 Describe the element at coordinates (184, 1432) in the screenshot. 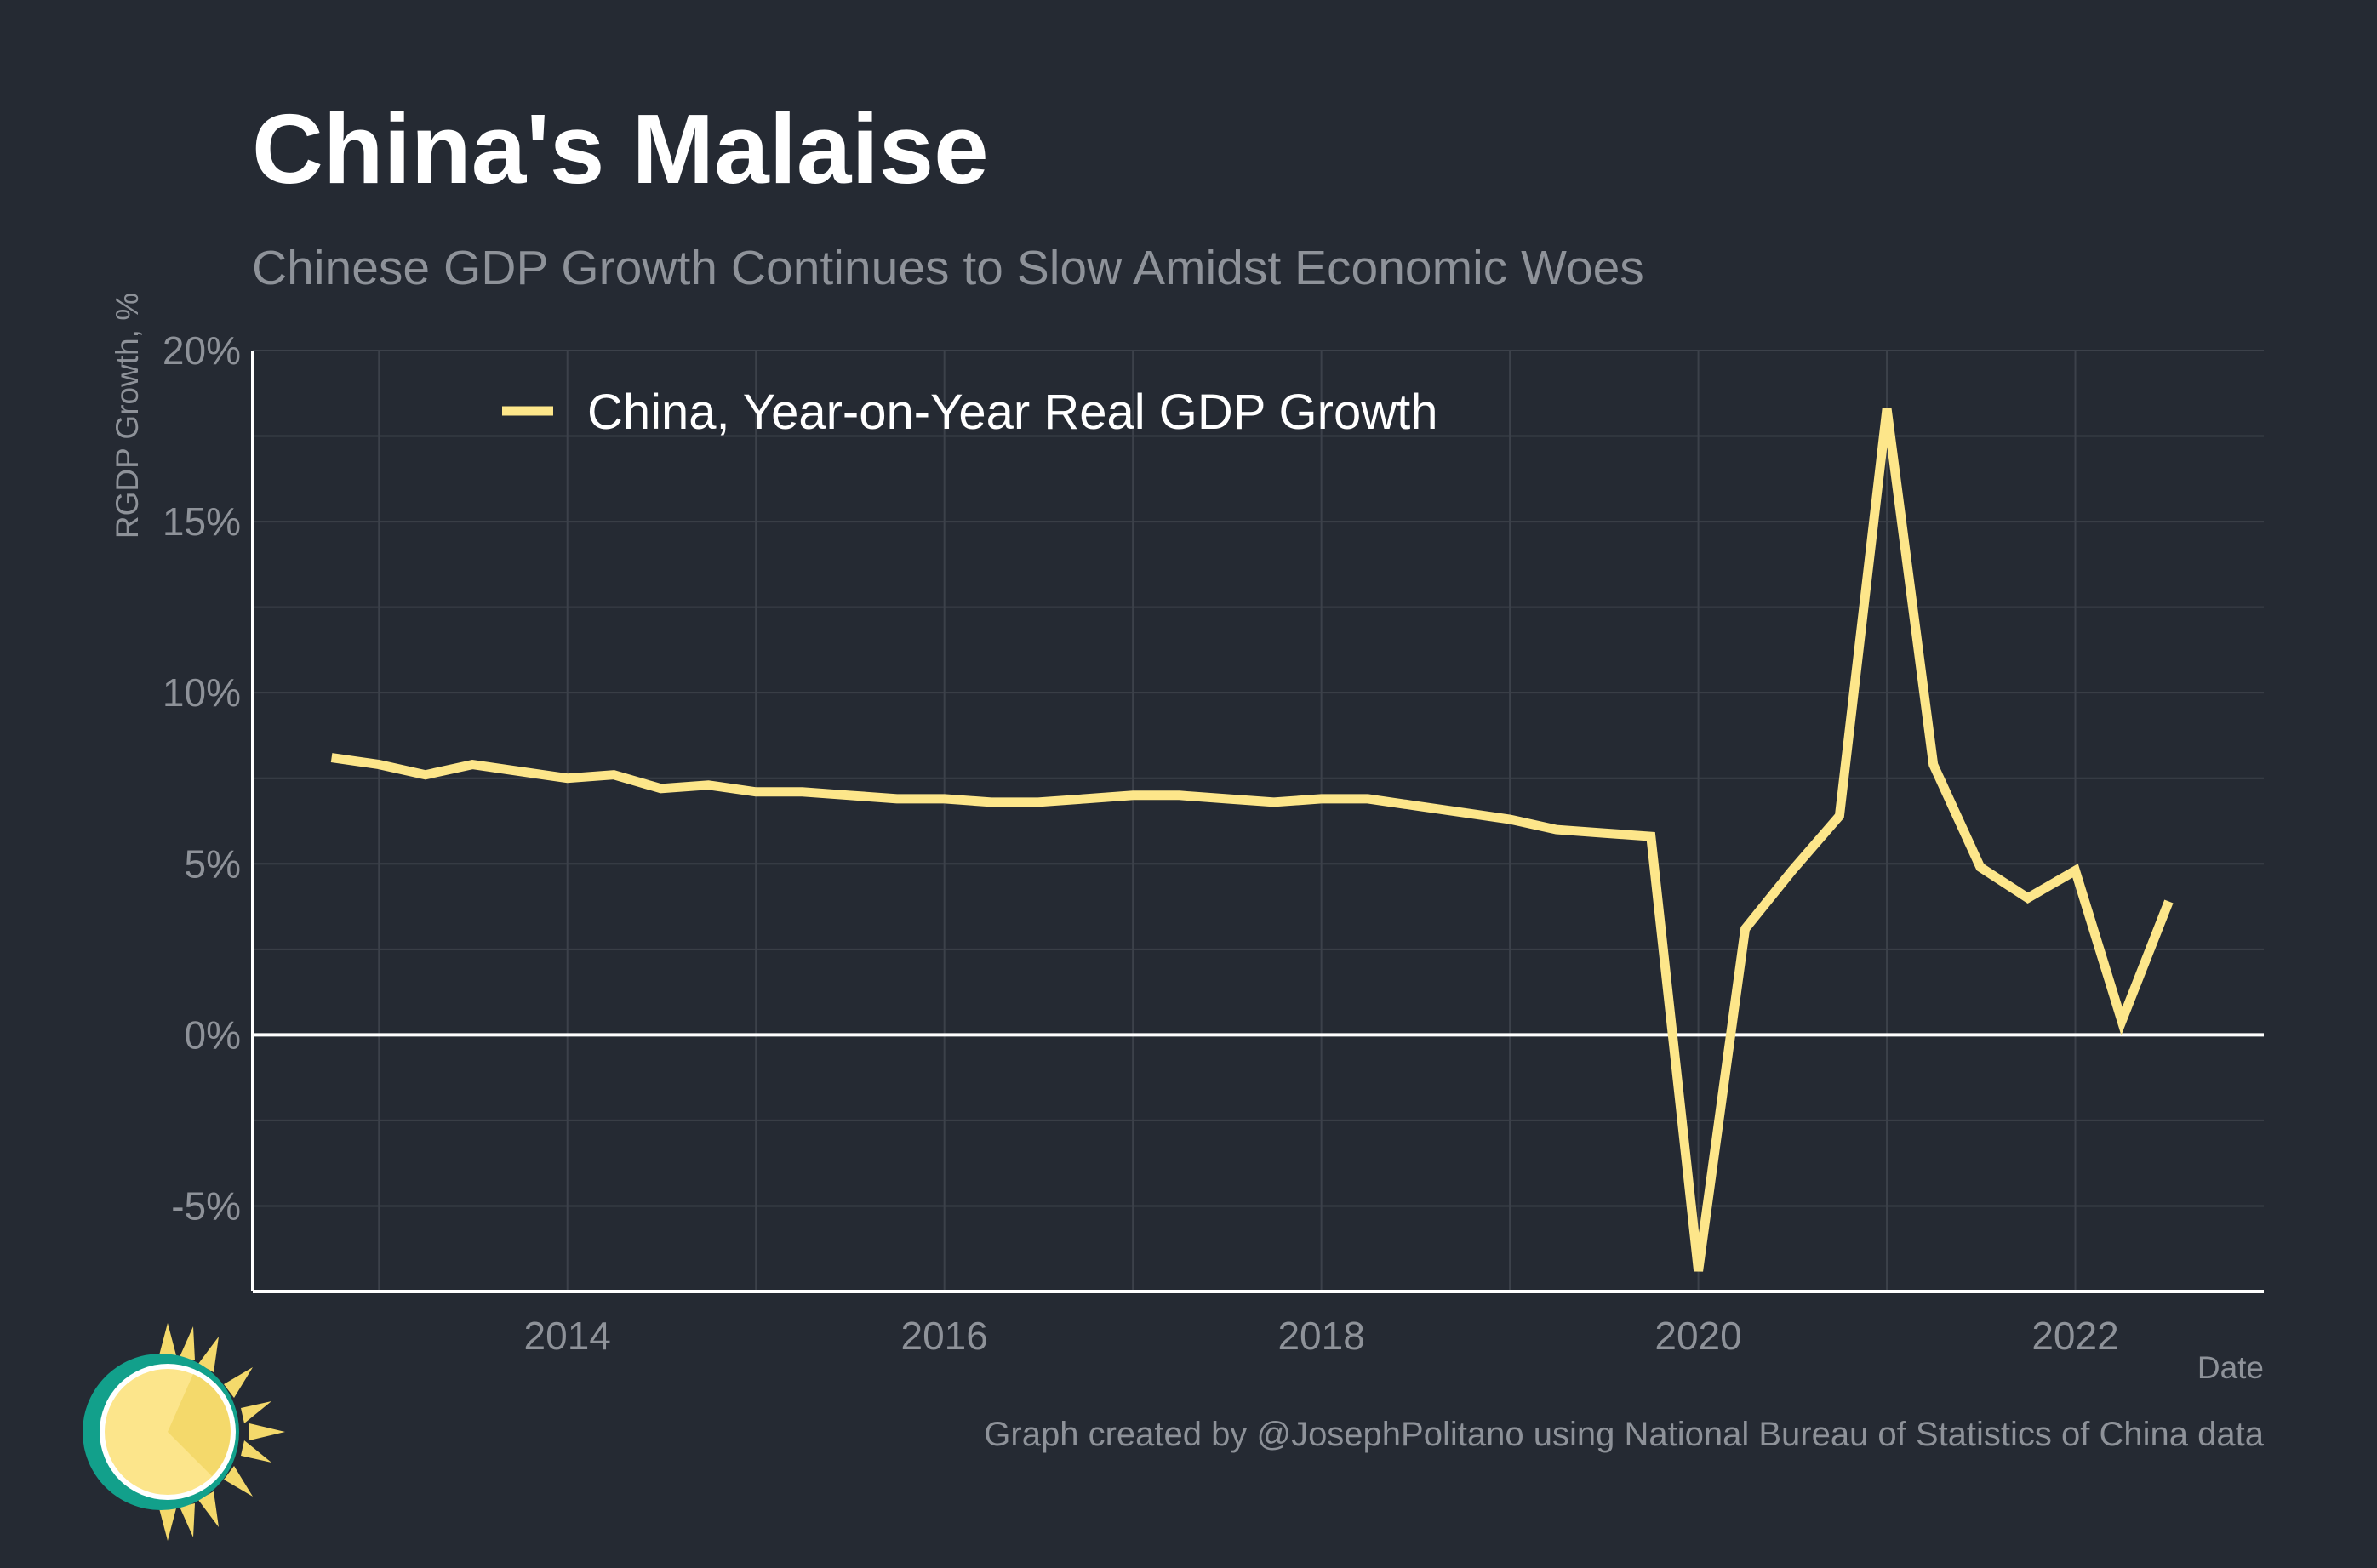

I see `sun-logo-icon` at that location.